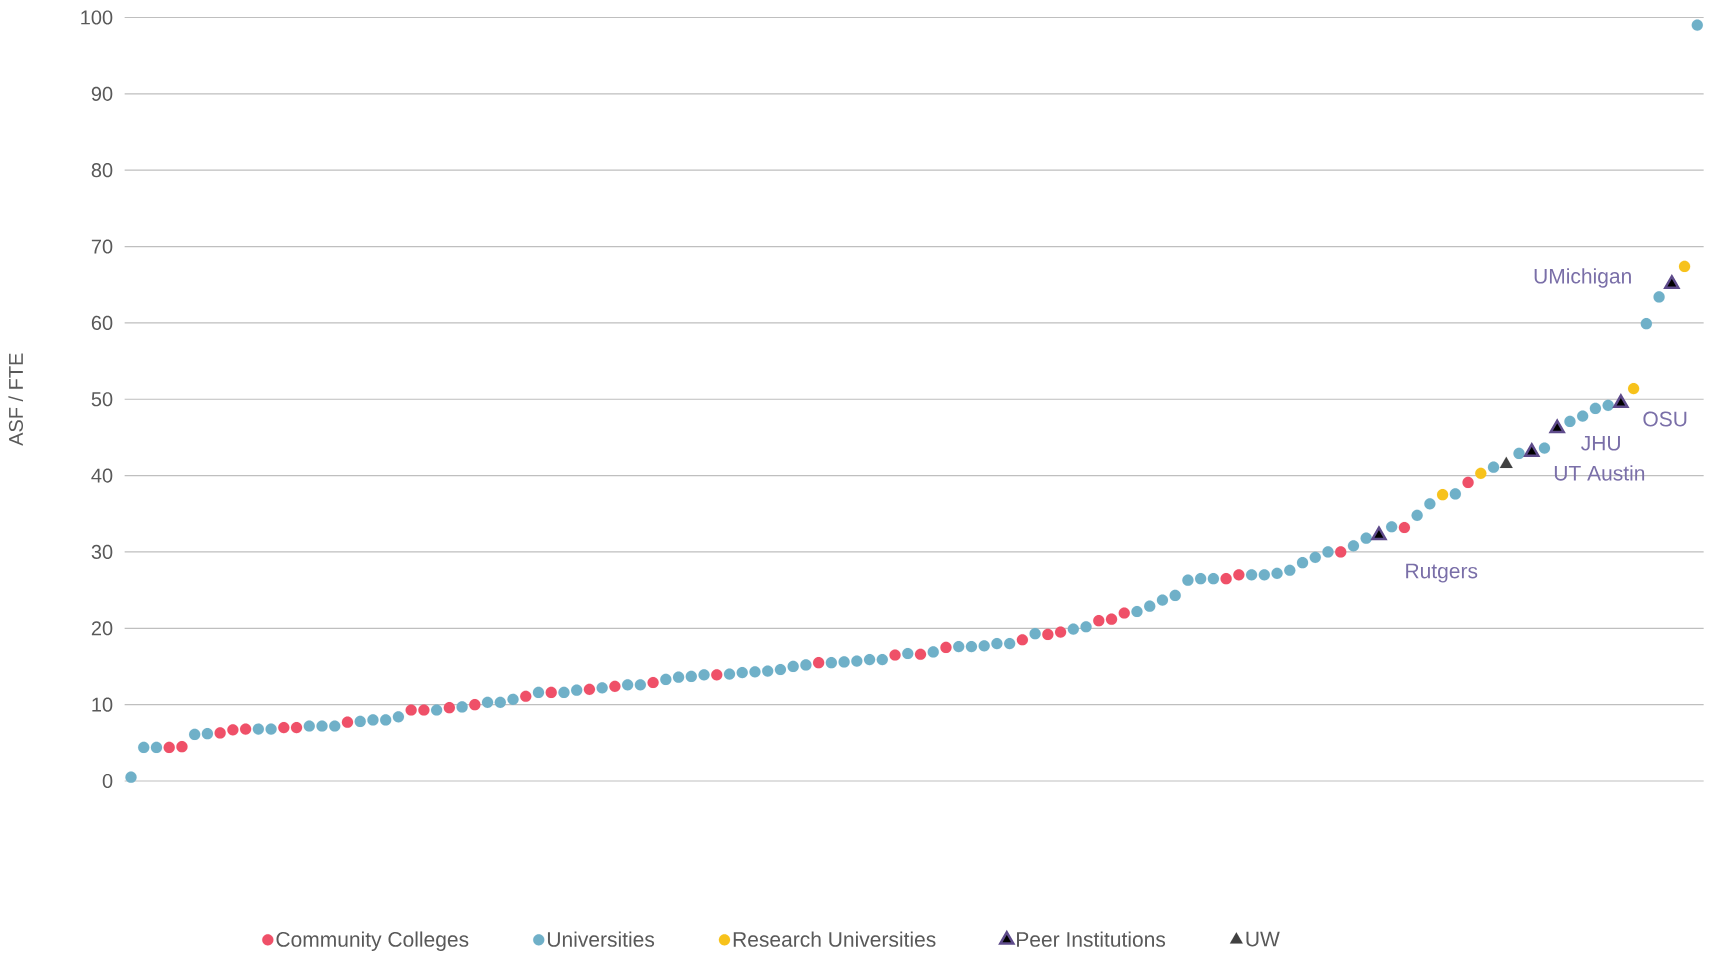  I want to click on legend-label: Peer Institutions, so click(1091, 939).